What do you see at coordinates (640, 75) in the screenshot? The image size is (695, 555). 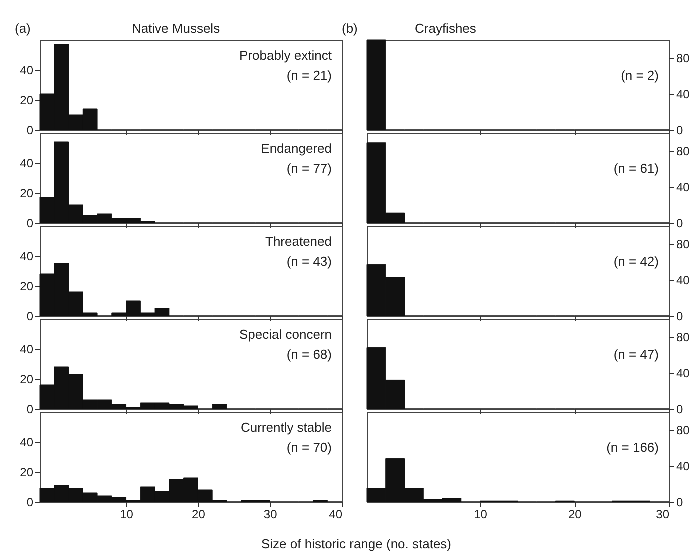 I see `annotation: (n = 2)` at bounding box center [640, 75].